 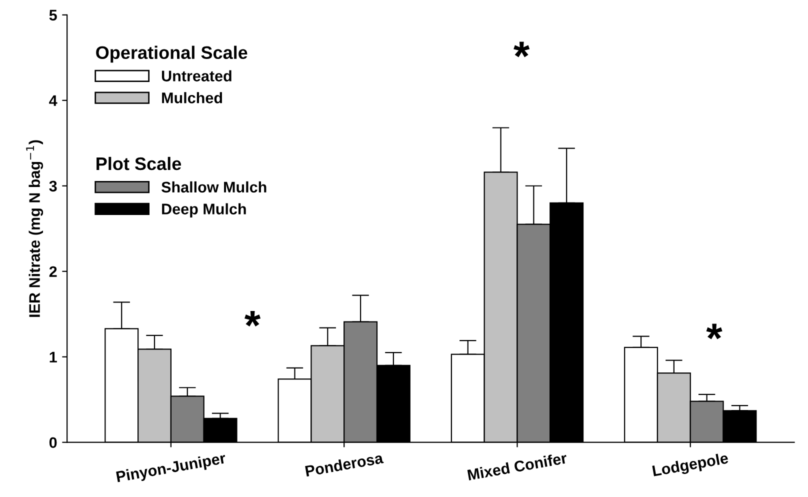 I want to click on legend-label: Untreated, so click(x=197, y=76).